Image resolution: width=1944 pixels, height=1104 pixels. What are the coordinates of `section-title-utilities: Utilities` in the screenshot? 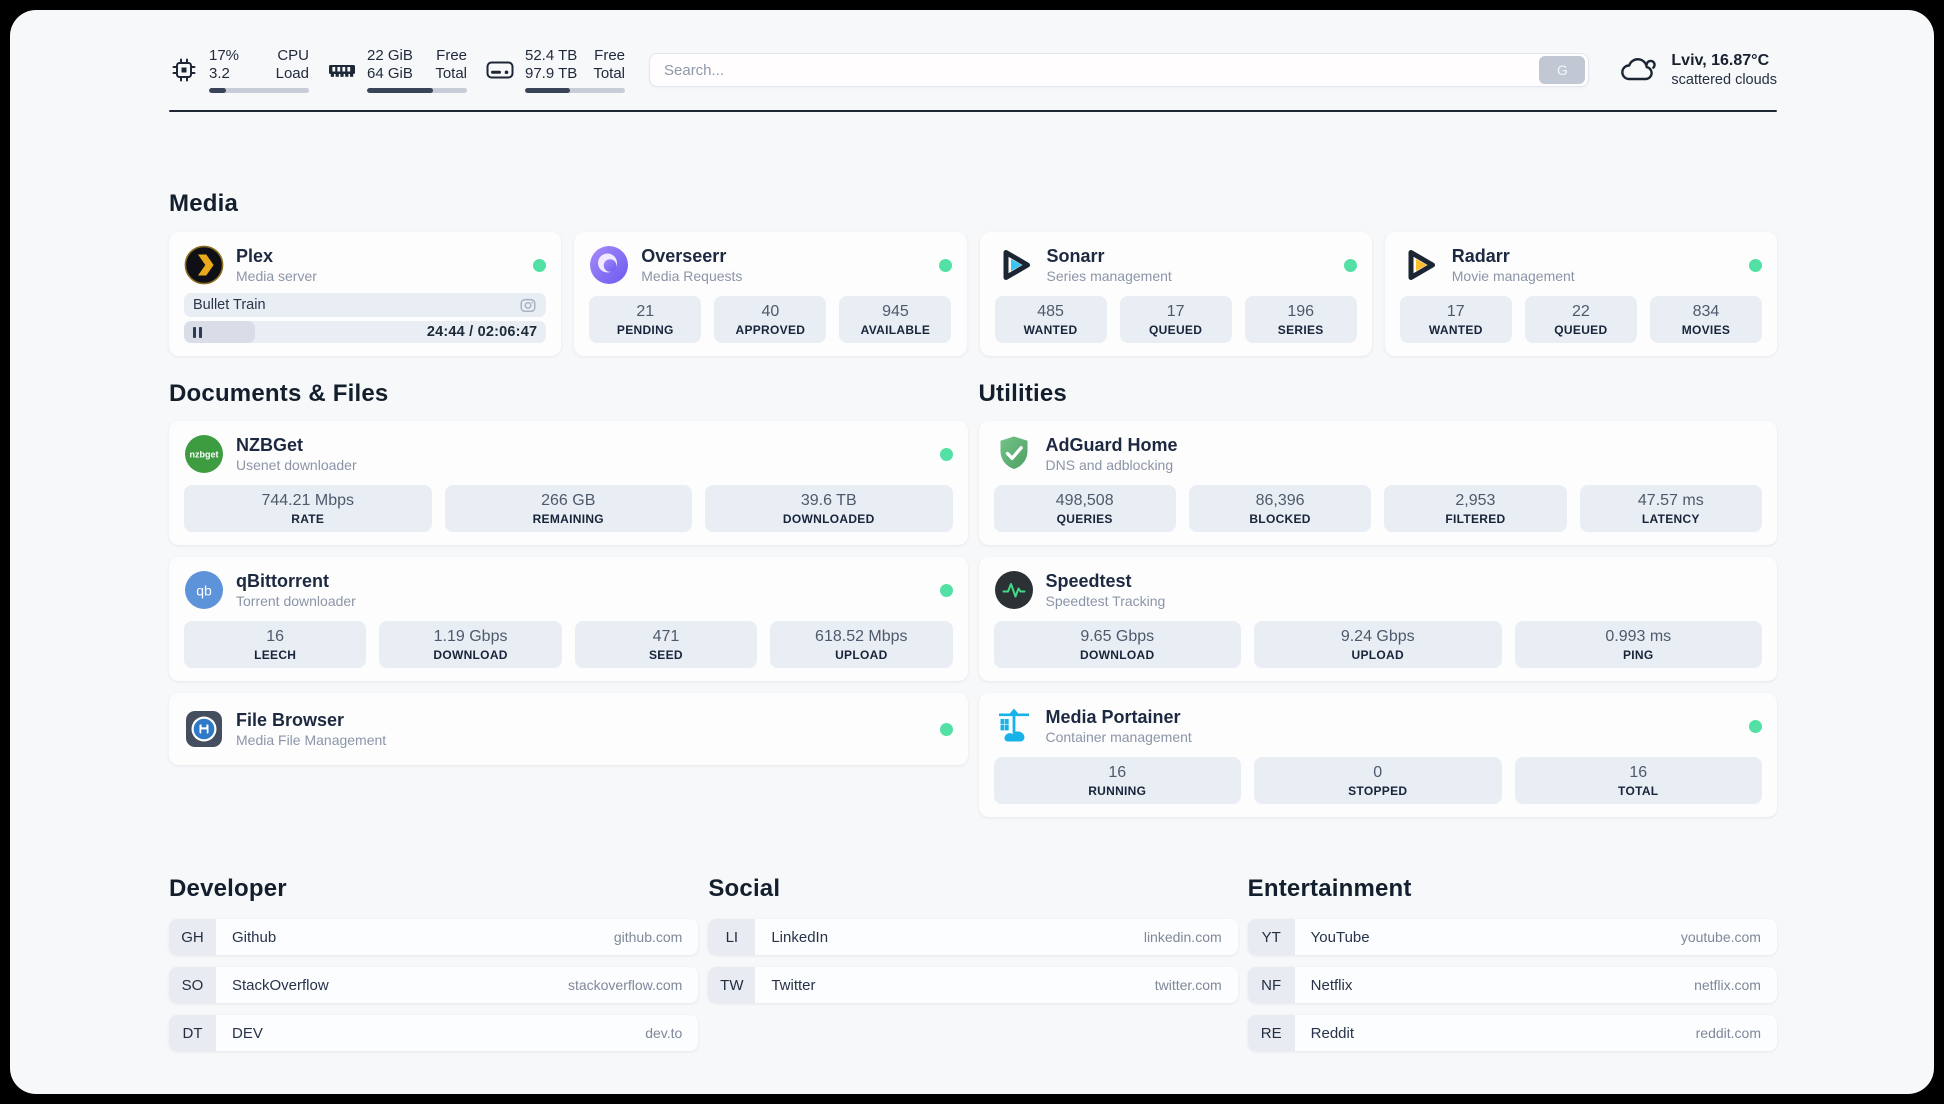 It's located at (1022, 393).